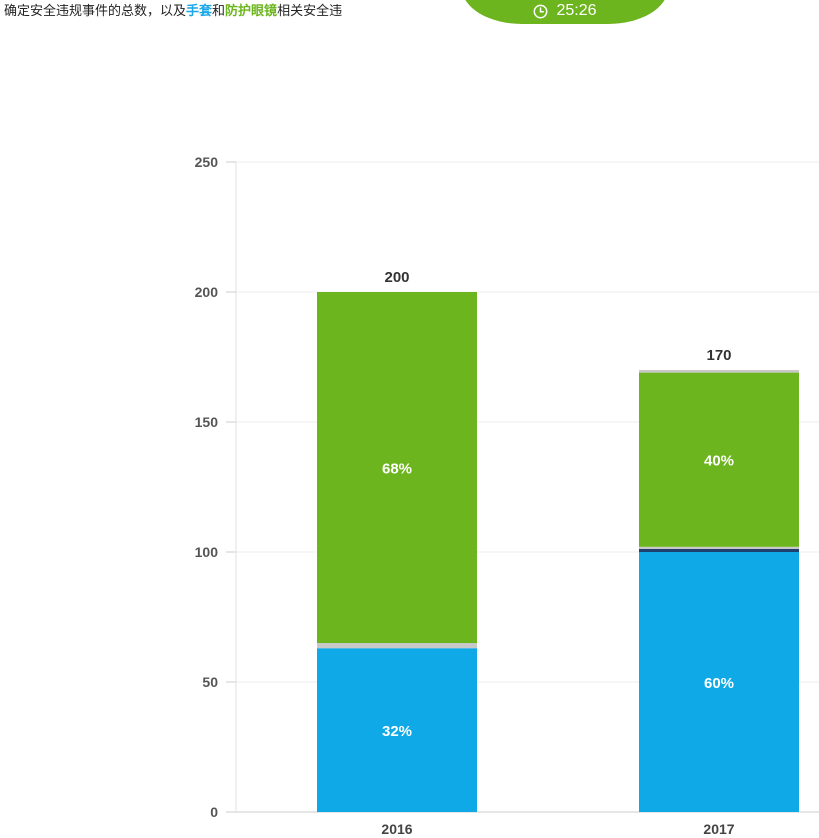  I want to click on percent-label: 40%, so click(719, 461).